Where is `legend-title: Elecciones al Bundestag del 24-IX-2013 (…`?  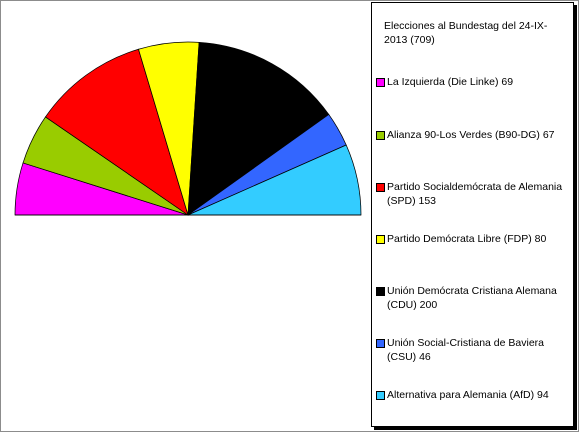 legend-title: Elecciones al Bundestag del 24-IX-2013 (… is located at coordinates (466, 33).